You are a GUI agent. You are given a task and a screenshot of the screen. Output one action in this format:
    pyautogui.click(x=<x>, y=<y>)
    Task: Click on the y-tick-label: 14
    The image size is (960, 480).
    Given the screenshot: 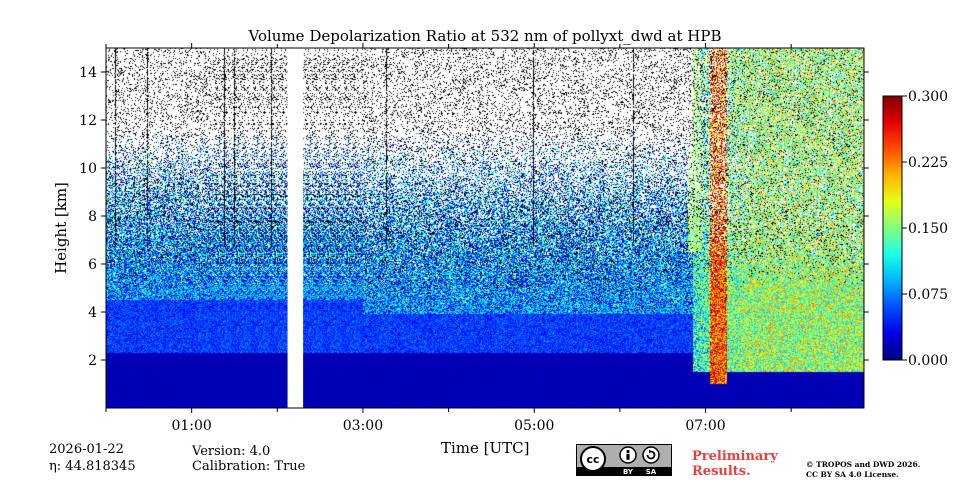 What is the action you would take?
    pyautogui.click(x=88, y=73)
    